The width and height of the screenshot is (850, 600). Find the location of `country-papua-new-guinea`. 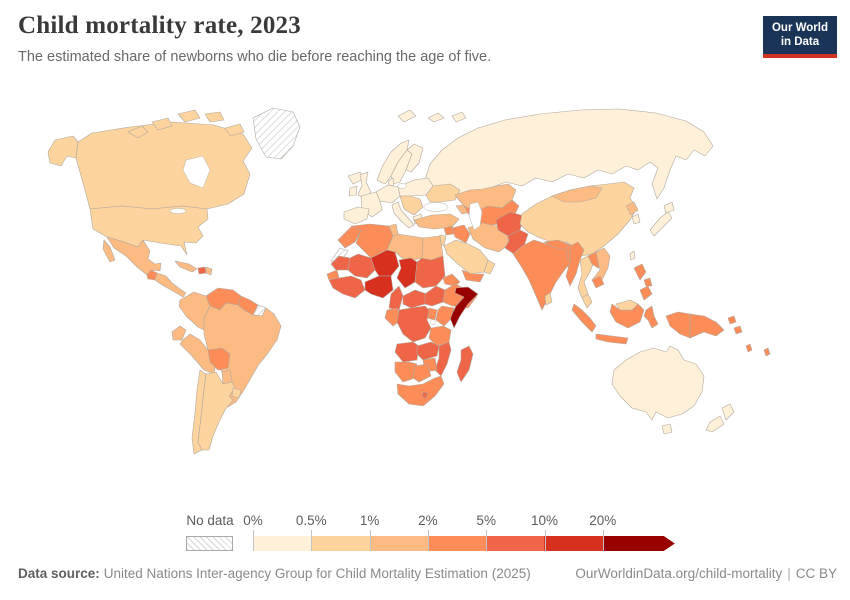

country-papua-new-guinea is located at coordinates (707, 326).